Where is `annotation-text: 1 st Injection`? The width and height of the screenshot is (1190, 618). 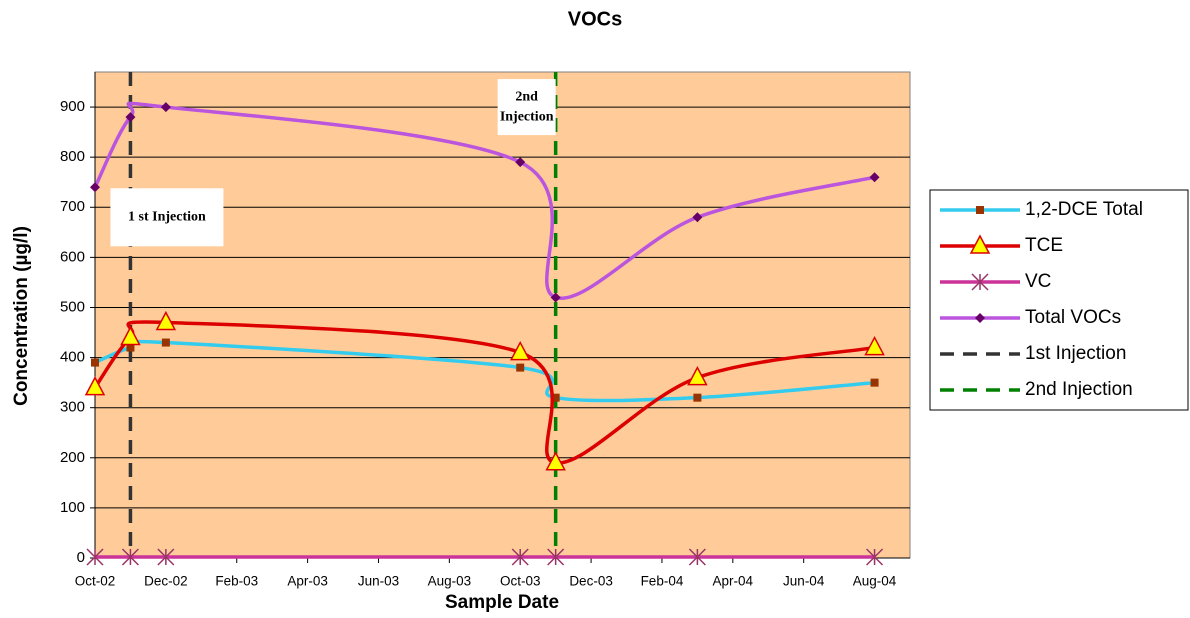
annotation-text: 1 st Injection is located at coordinates (167, 217).